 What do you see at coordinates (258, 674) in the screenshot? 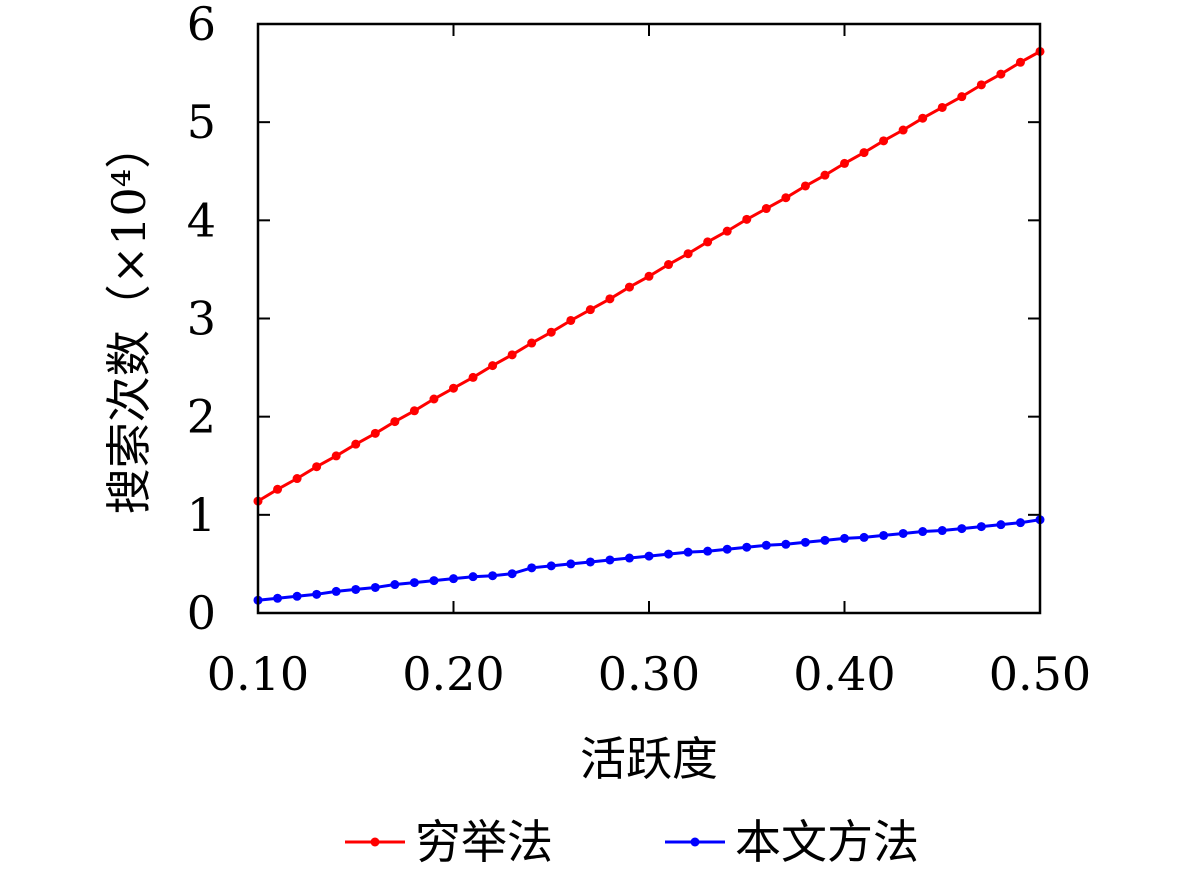
I see `x-tick-label: 0.10` at bounding box center [258, 674].